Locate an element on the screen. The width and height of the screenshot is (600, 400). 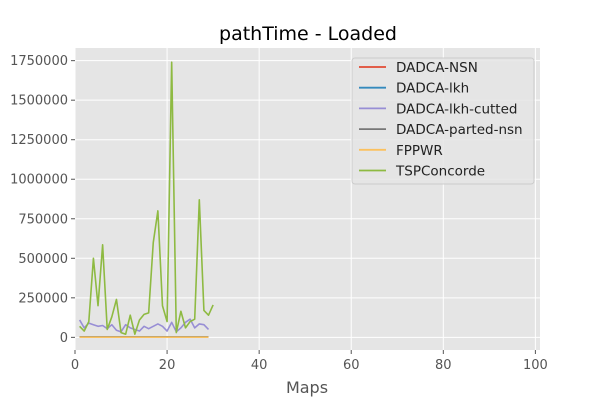
y-tick-label: 500000 is located at coordinates (43, 259).